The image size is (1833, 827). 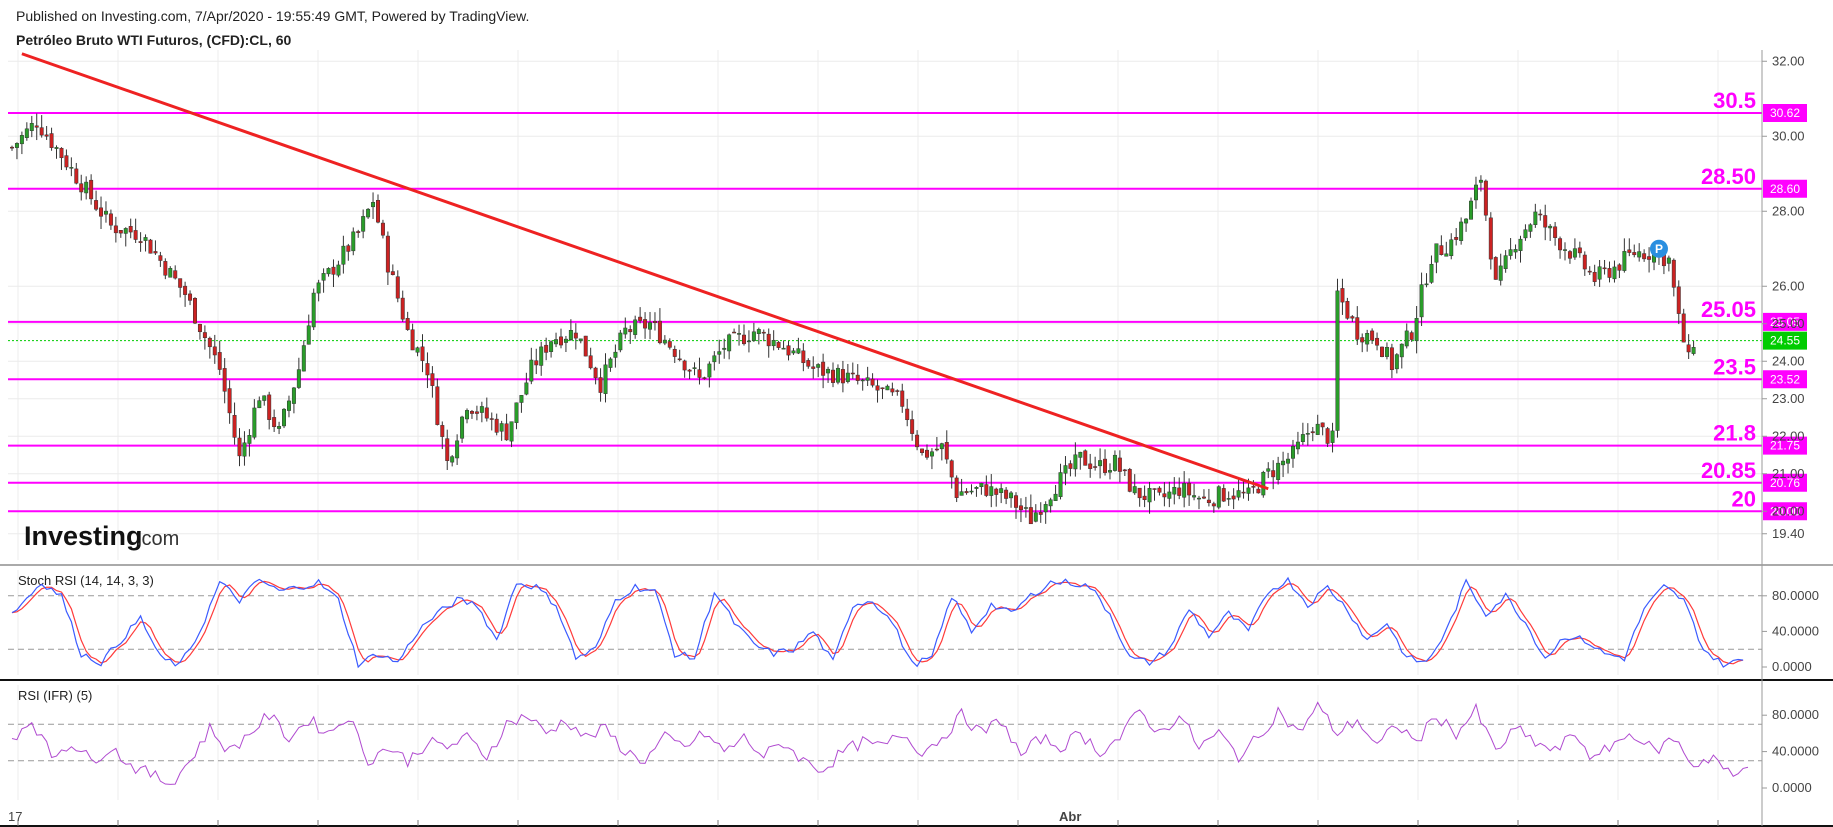 What do you see at coordinates (1788, 210) in the screenshot?
I see `y-tick-label: 28.00` at bounding box center [1788, 210].